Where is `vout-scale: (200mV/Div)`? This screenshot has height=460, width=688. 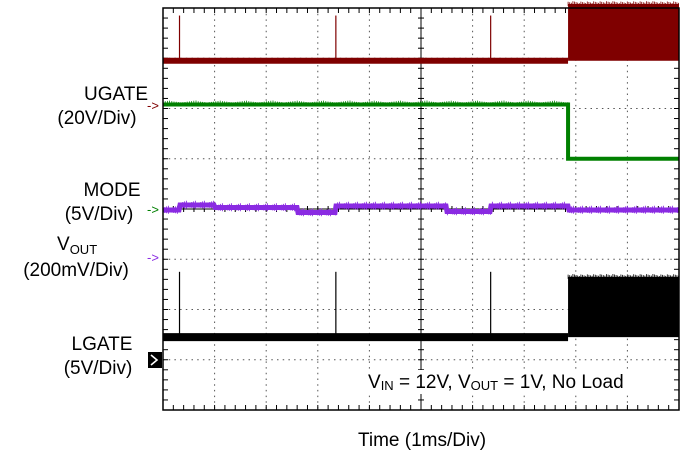
vout-scale: (200mV/Div) is located at coordinates (76, 270).